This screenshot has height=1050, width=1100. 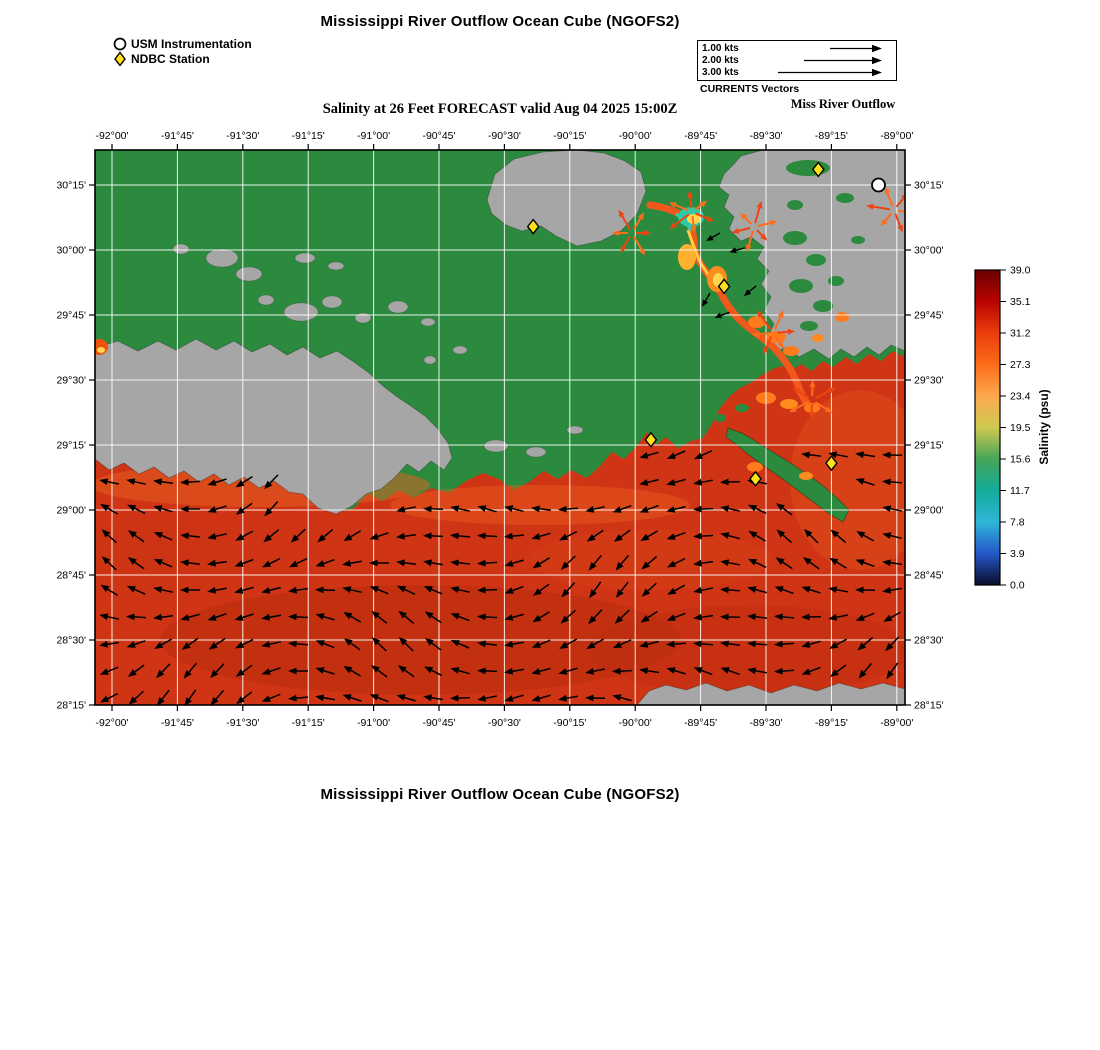 What do you see at coordinates (373, 136) in the screenshot?
I see `lon-tick-label: -91°00'` at bounding box center [373, 136].